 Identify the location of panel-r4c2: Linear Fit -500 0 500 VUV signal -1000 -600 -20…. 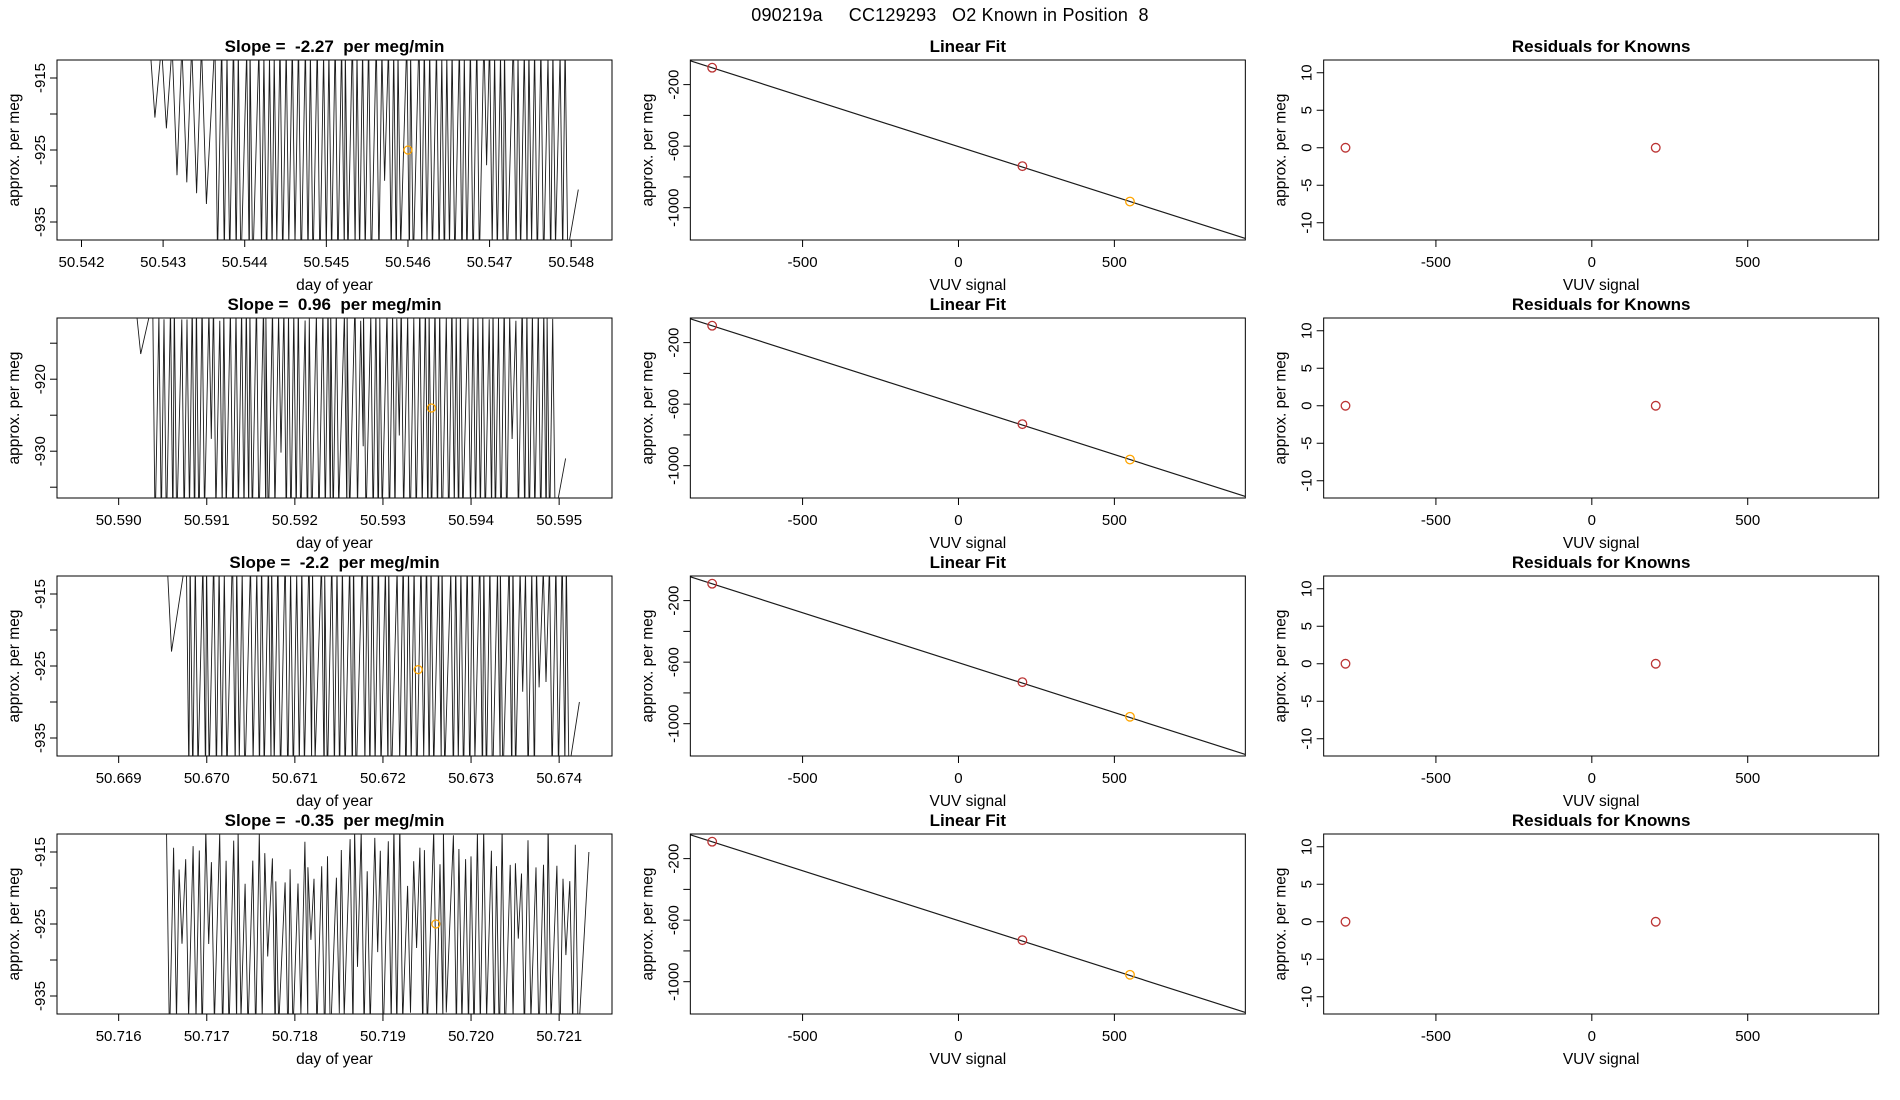
(942, 939).